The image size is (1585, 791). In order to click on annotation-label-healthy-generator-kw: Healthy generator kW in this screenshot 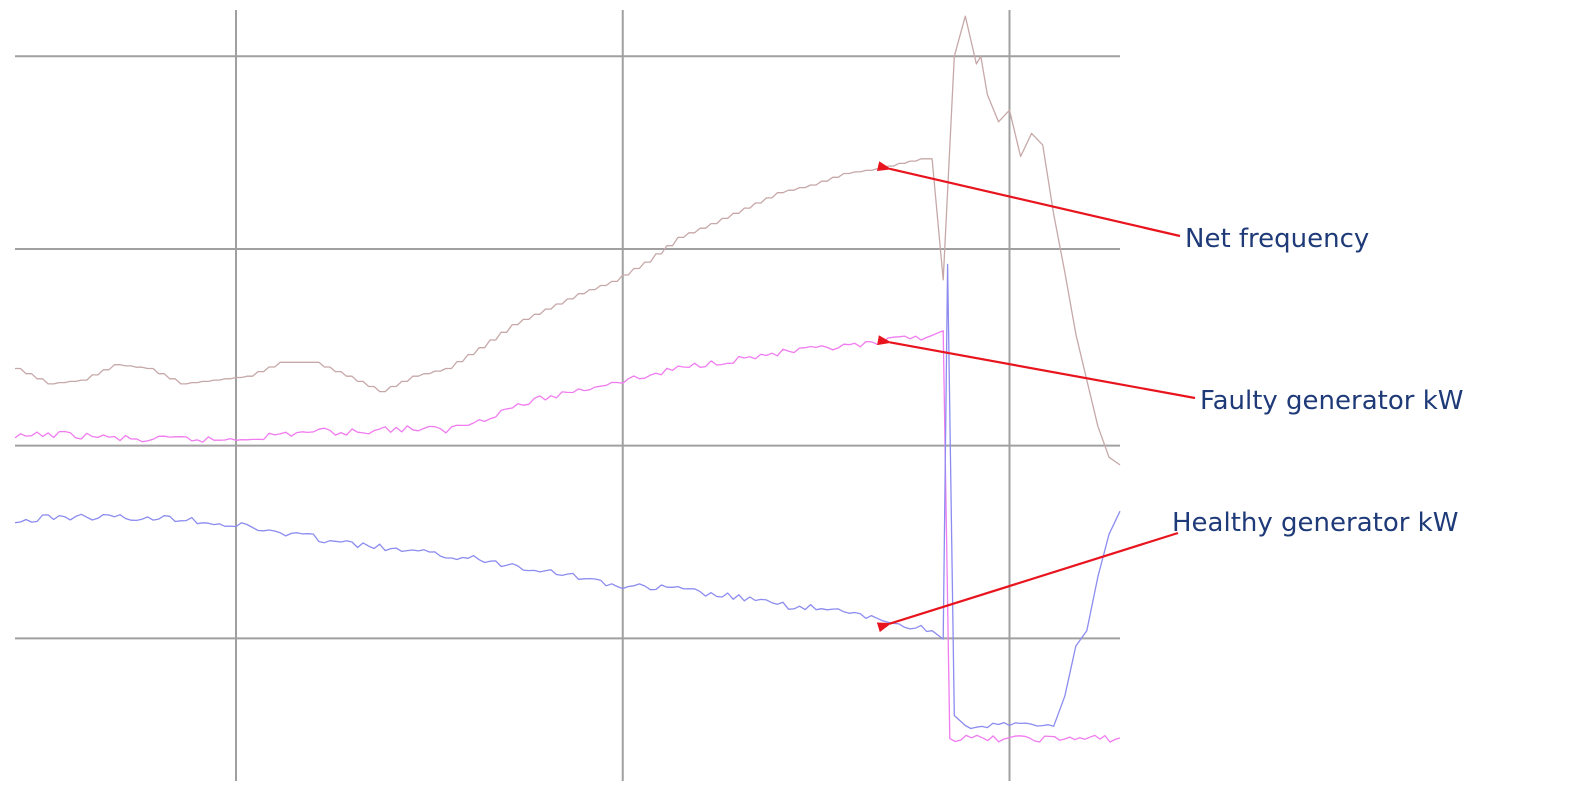, I will do `click(1315, 523)`.